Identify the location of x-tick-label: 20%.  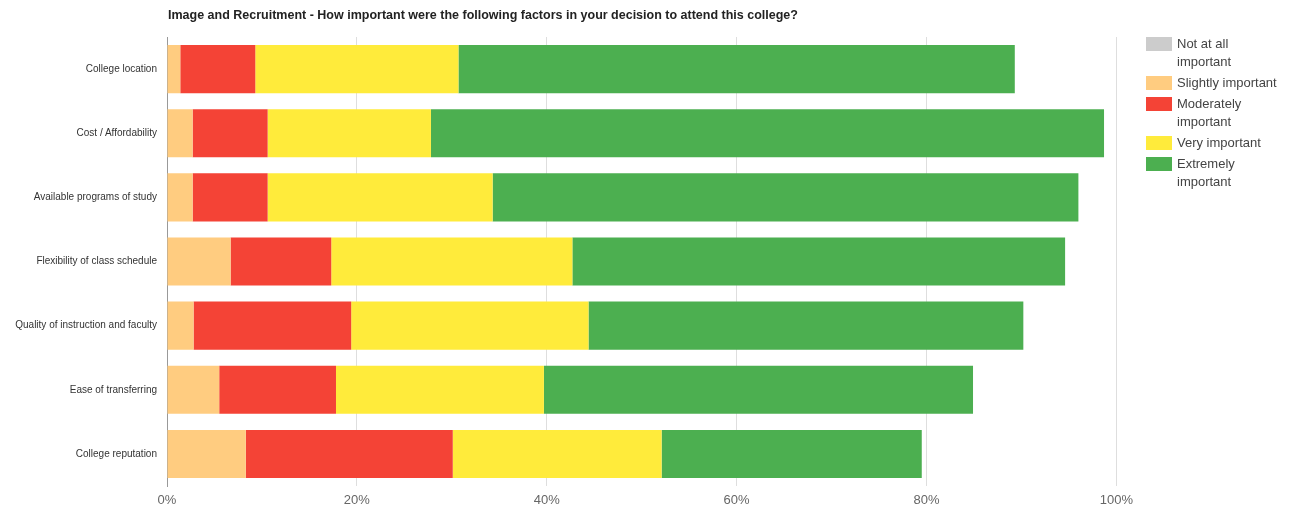
(357, 500).